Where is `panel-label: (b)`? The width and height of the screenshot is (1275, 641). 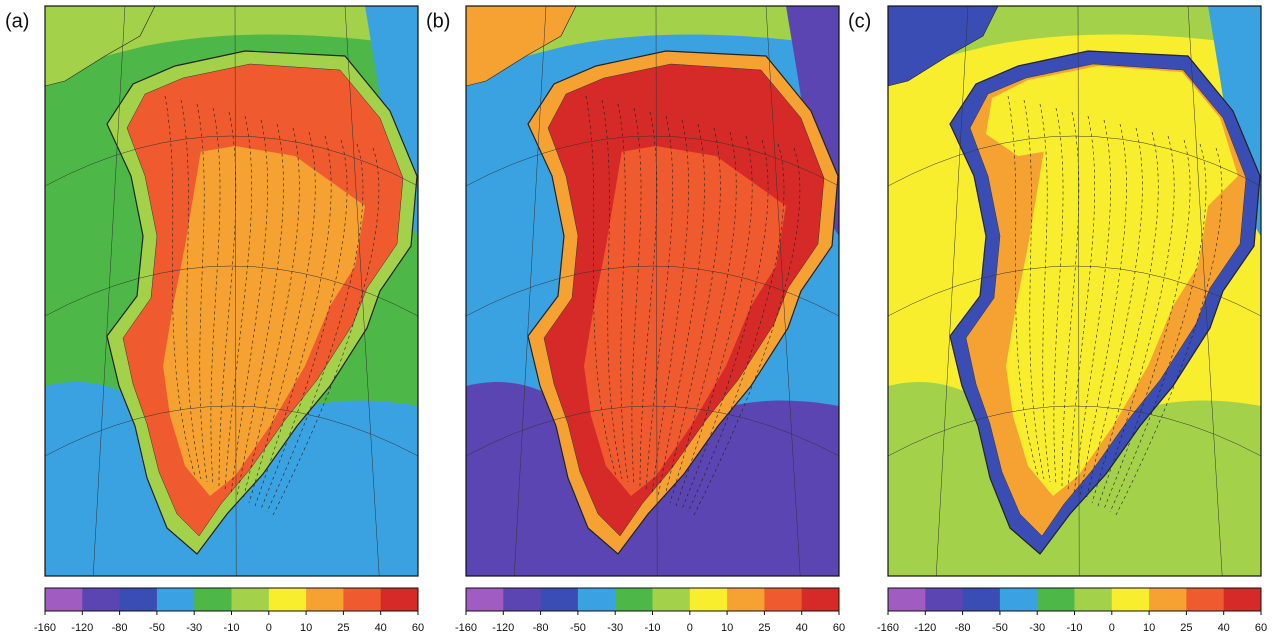
panel-label: (b) is located at coordinates (438, 21).